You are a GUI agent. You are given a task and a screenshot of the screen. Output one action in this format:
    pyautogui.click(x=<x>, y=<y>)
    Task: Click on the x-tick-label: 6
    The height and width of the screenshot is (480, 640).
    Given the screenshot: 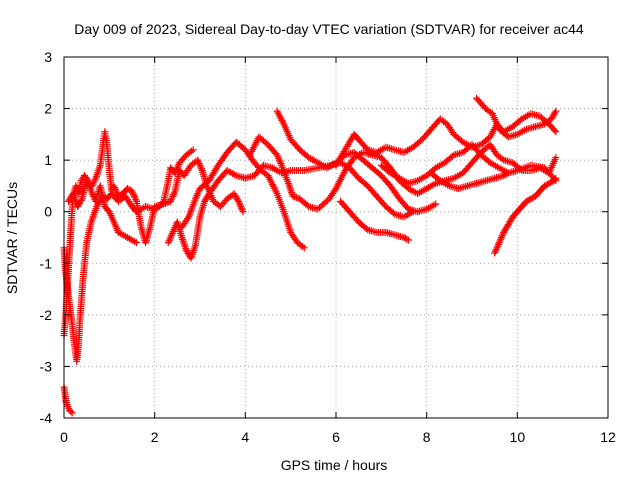 What is the action you would take?
    pyautogui.click(x=336, y=437)
    